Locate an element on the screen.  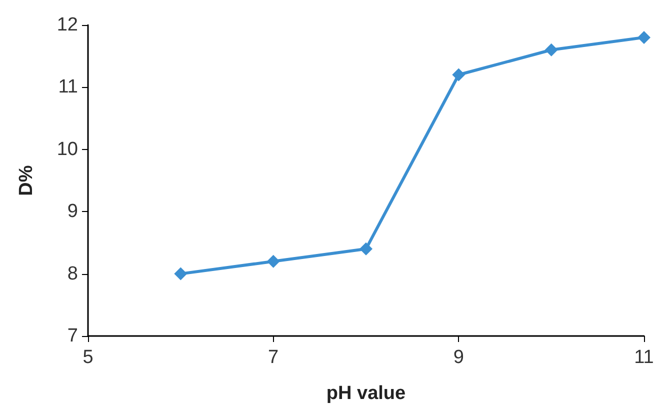
y-tick-label: 11 is located at coordinates (68, 87).